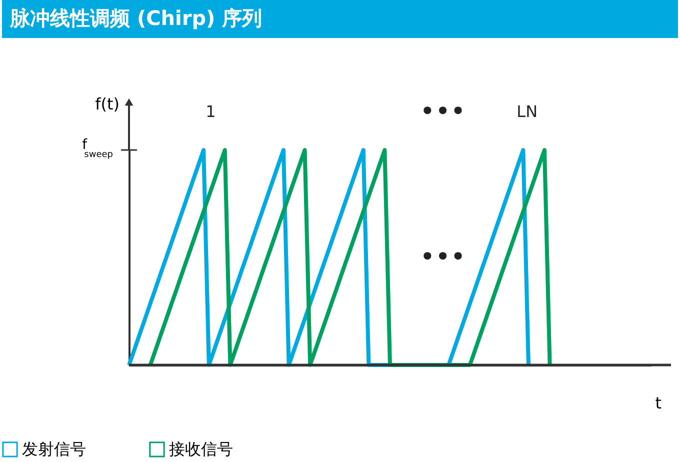  I want to click on y-axis-title: f(t), so click(107, 104).